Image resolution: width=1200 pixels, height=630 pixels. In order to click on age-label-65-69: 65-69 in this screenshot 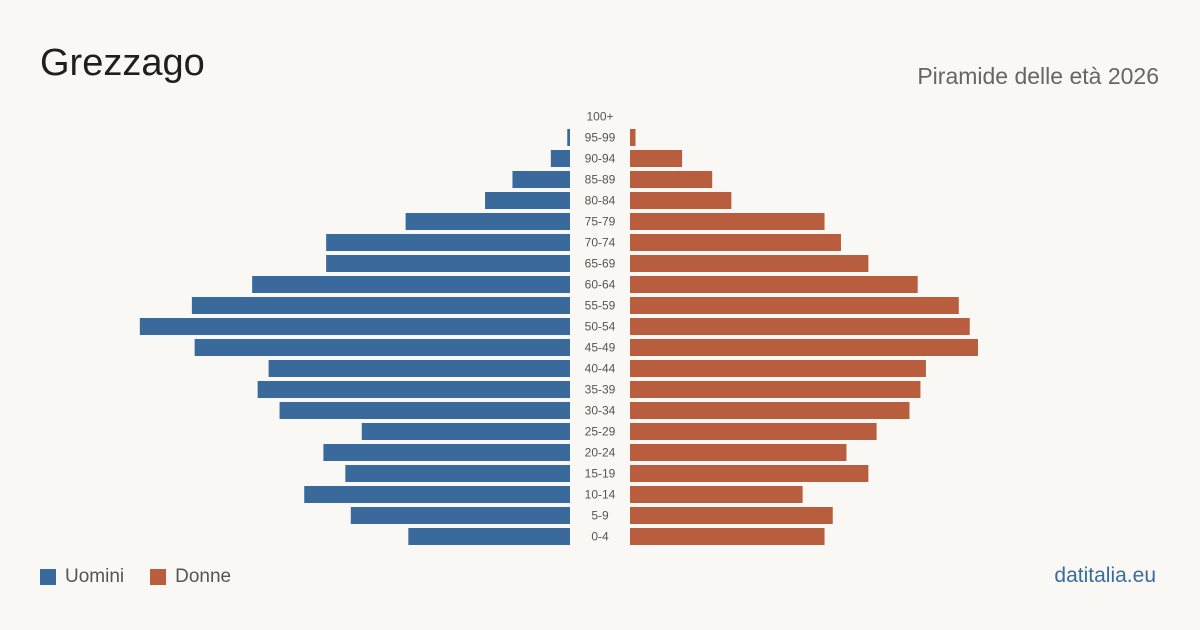, I will do `click(600, 264)`.